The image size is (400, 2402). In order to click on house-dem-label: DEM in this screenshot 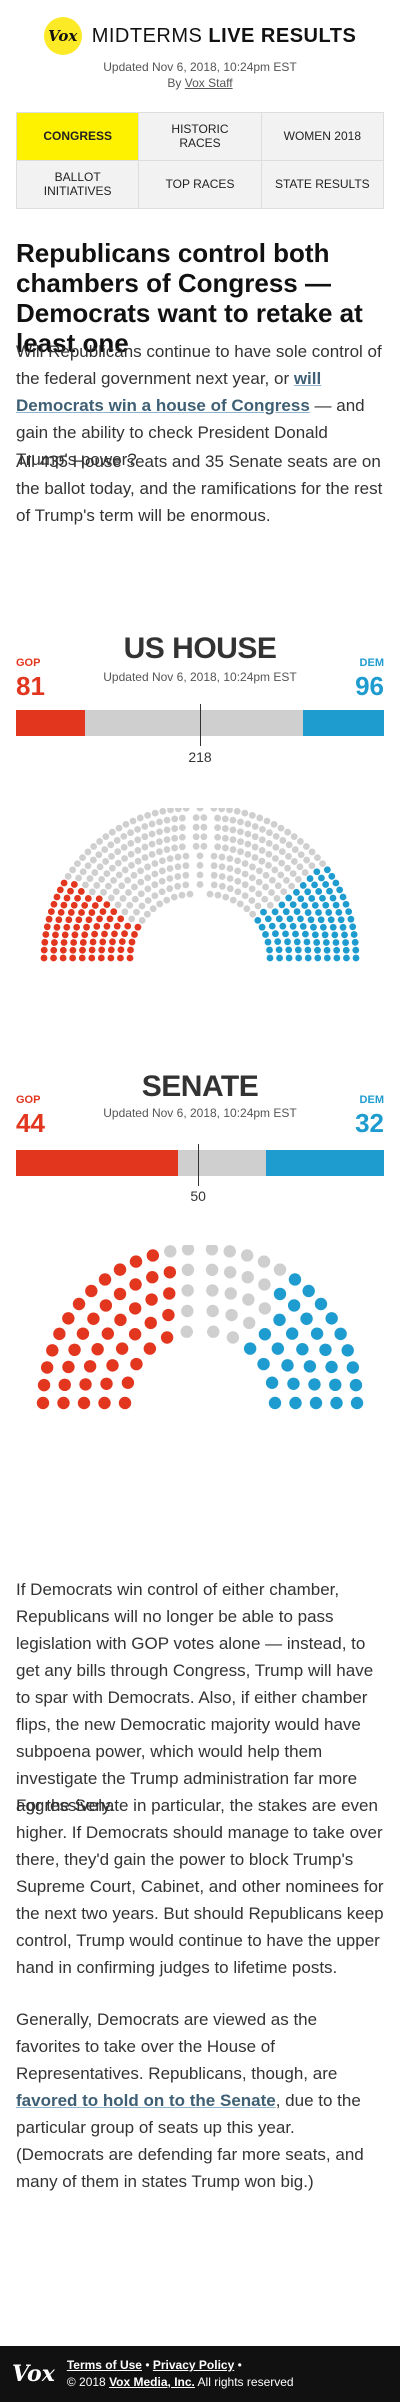, I will do `click(371, 663)`.